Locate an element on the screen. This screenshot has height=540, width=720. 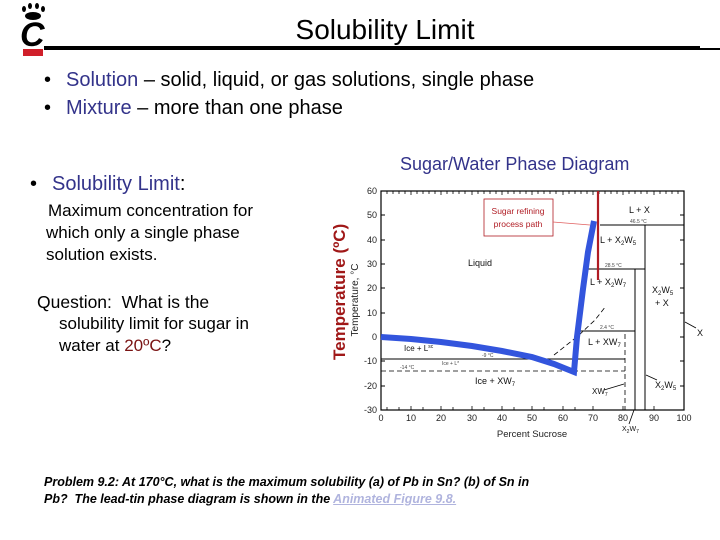
region-pointers is located at coordinates (650, 373).